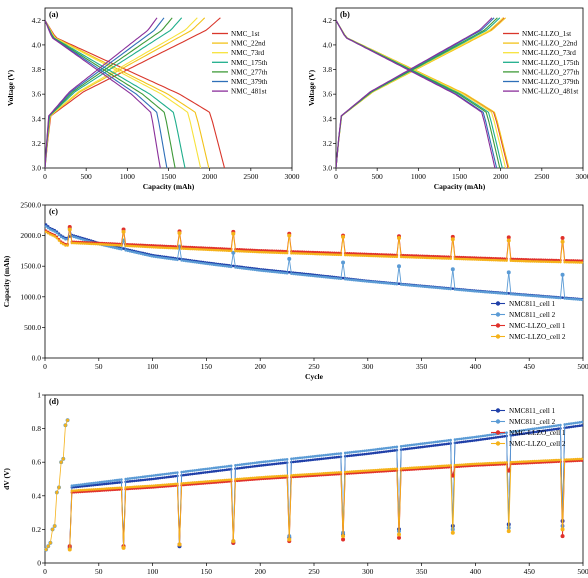  I want to click on charge-curve-NMC_277th, so click(109, 92).